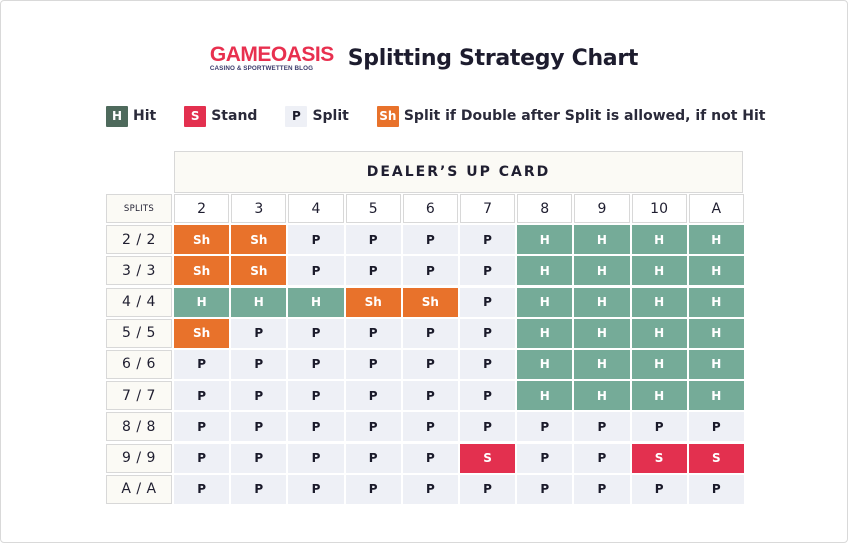 Image resolution: width=848 pixels, height=543 pixels. I want to click on row-label: 8 / 8, so click(139, 427).